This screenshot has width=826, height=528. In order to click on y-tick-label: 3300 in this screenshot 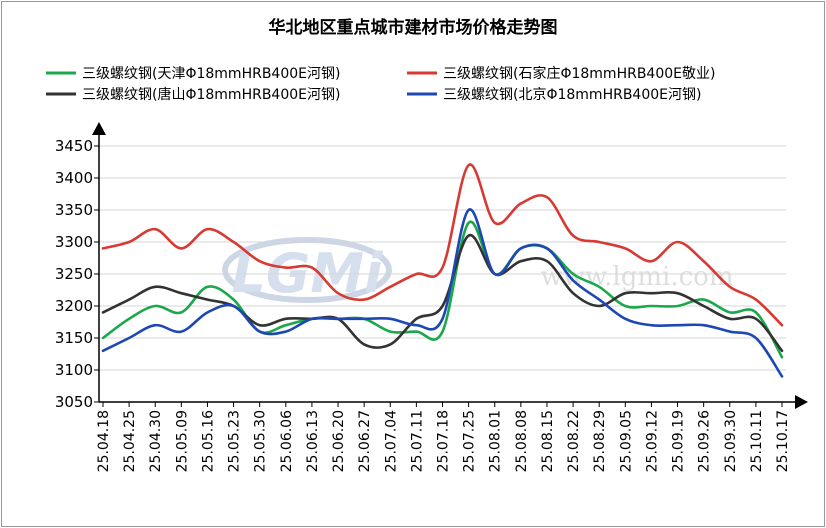, I will do `click(74, 242)`.